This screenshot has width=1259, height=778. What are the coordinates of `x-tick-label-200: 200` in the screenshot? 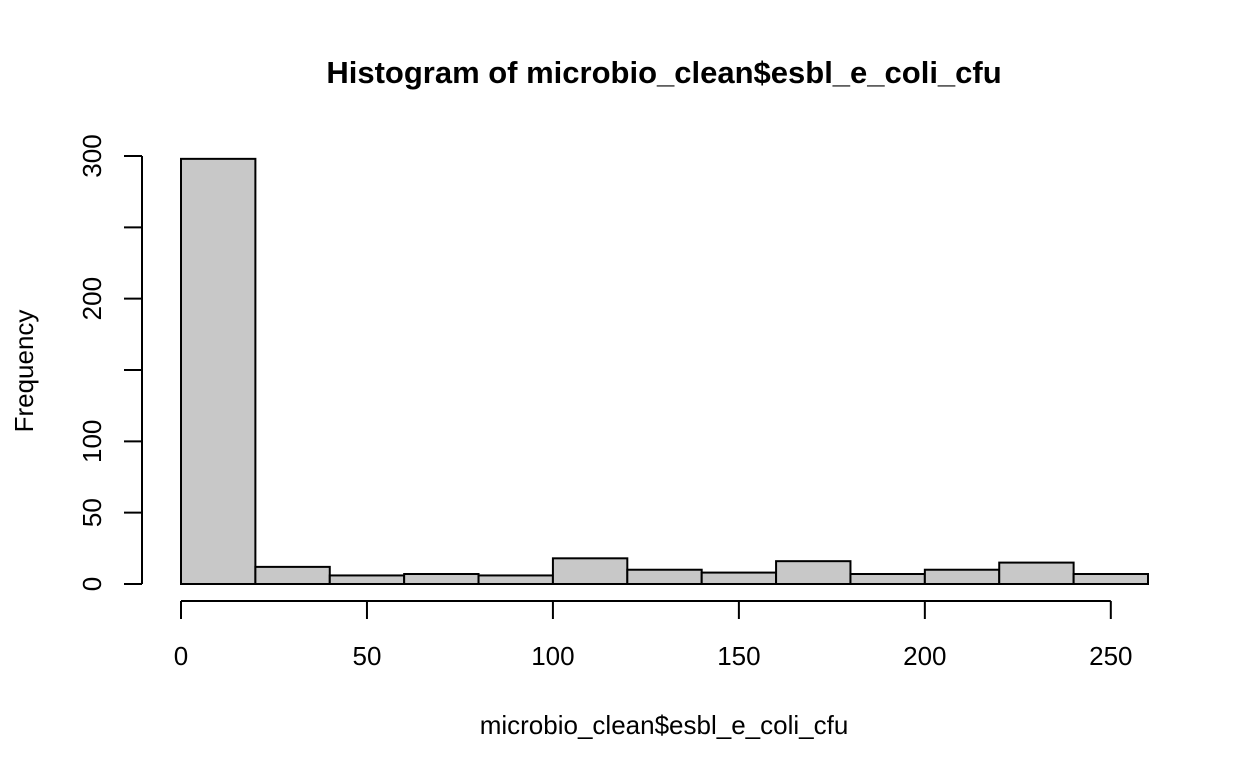 It's located at (924, 656).